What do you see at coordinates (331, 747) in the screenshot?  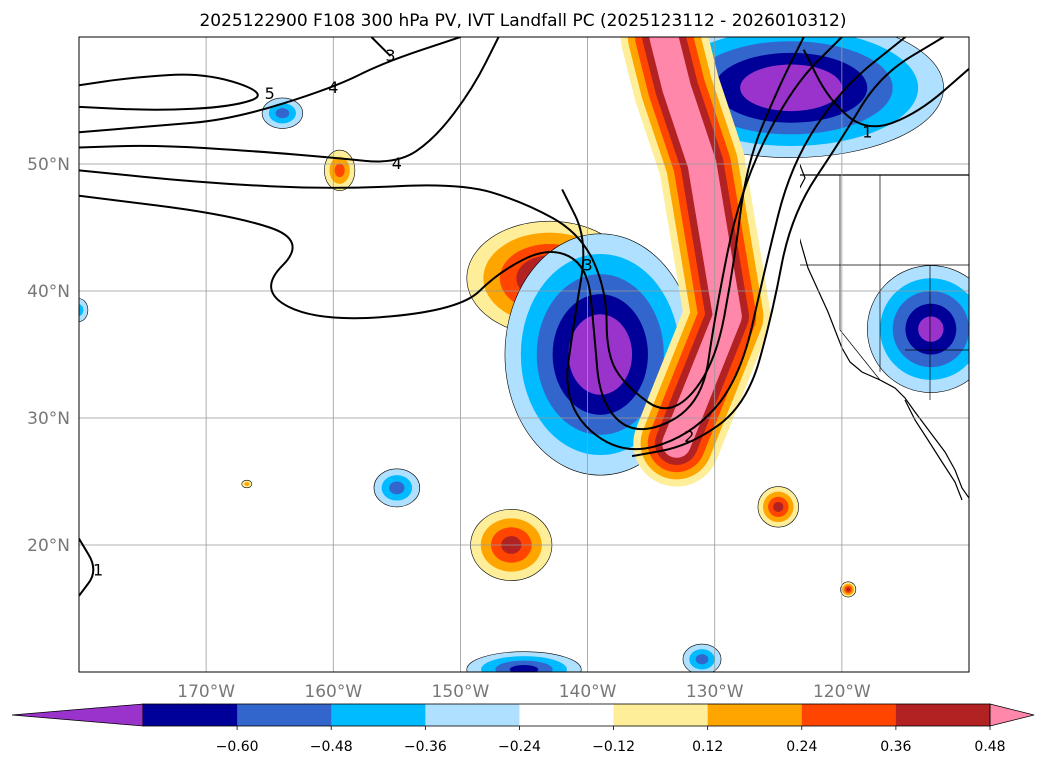 I see `colorbar-tick-label: −0.48` at bounding box center [331, 747].